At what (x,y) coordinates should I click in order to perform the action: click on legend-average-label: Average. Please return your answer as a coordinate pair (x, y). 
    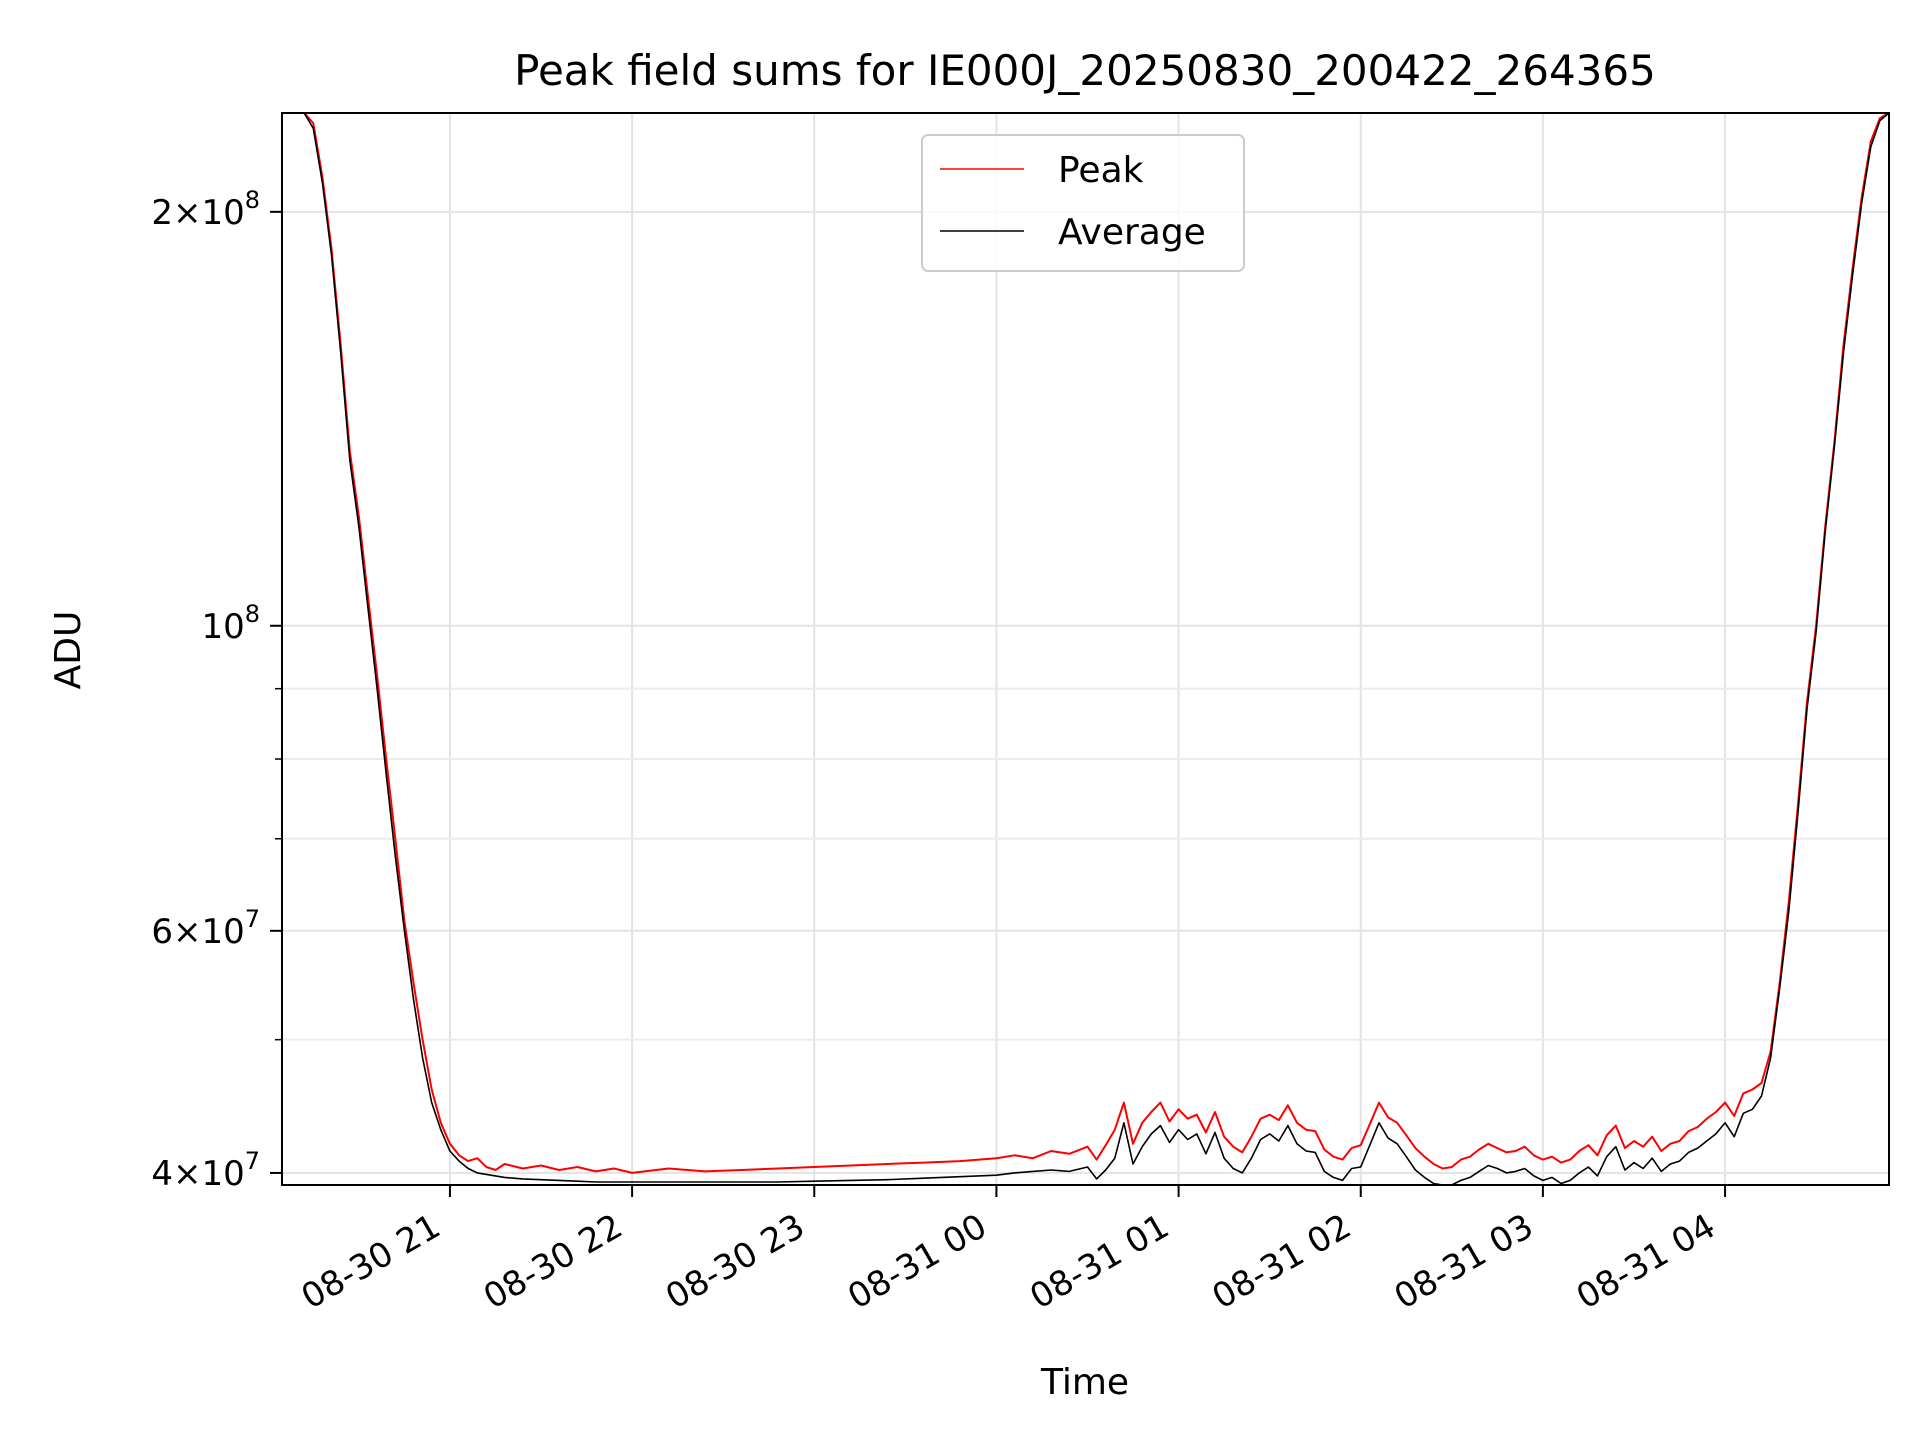
    Looking at the image, I should click on (1132, 232).